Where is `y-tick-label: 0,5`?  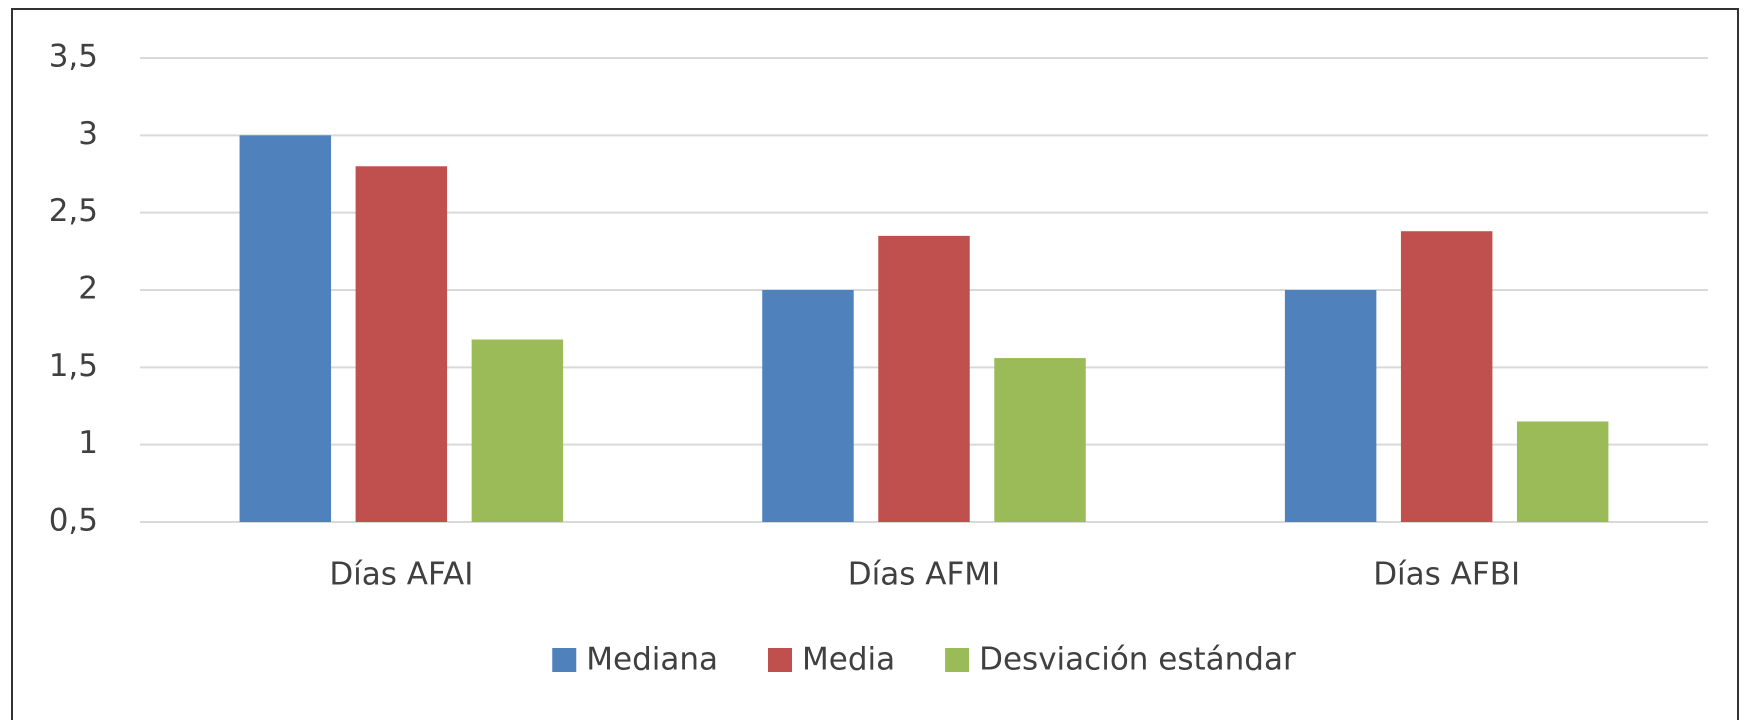
y-tick-label: 0,5 is located at coordinates (73, 521).